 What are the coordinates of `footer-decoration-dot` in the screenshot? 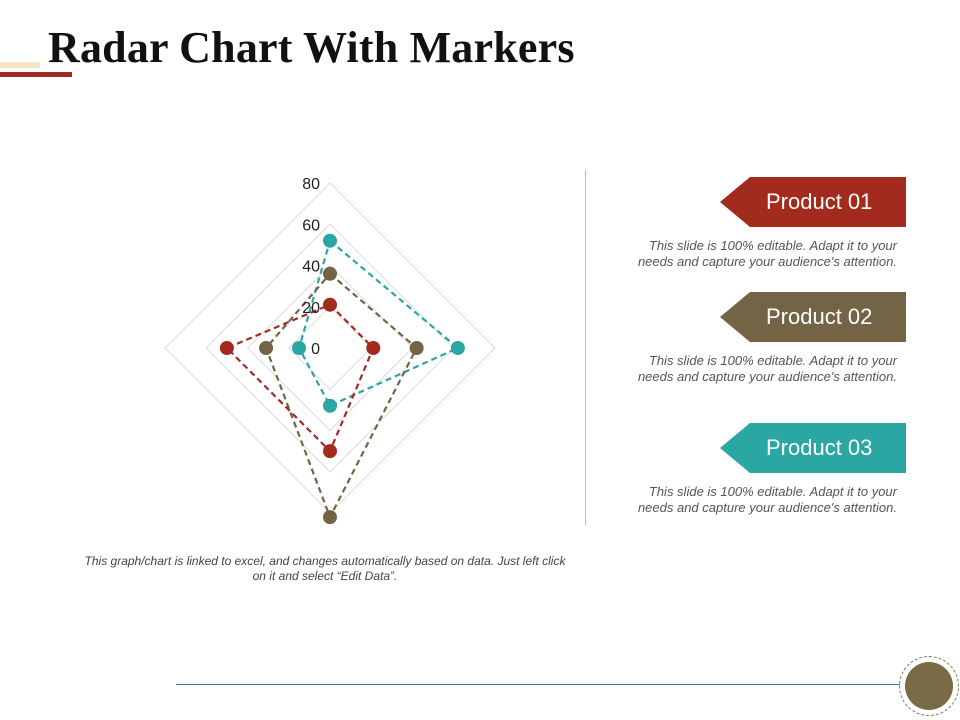 It's located at (929, 686).